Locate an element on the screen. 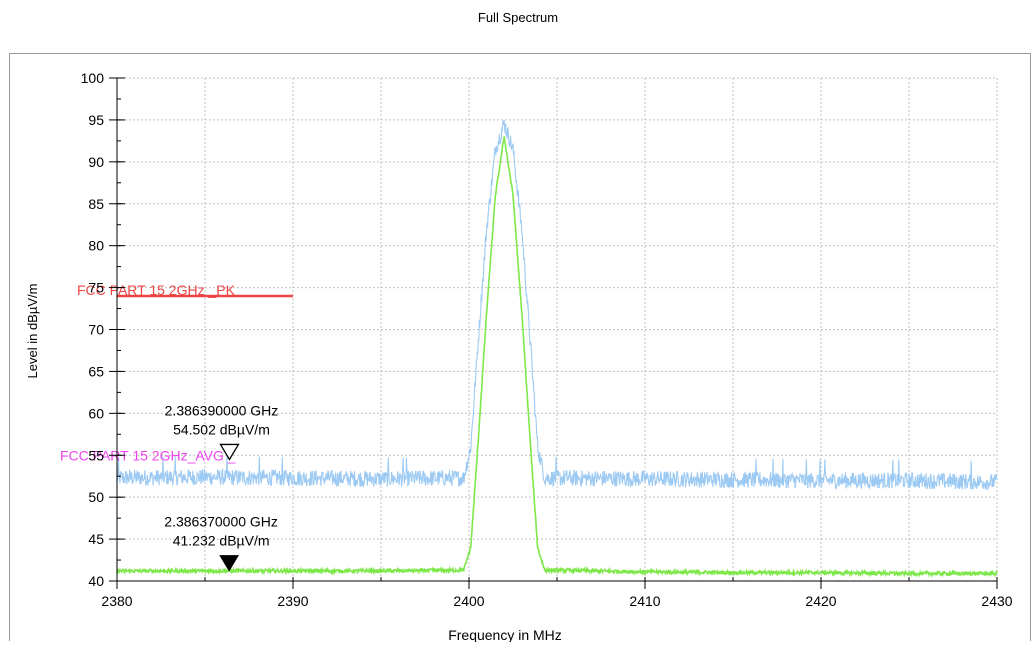 The image size is (1036, 646). x-tick-label: 2420 is located at coordinates (820, 601).